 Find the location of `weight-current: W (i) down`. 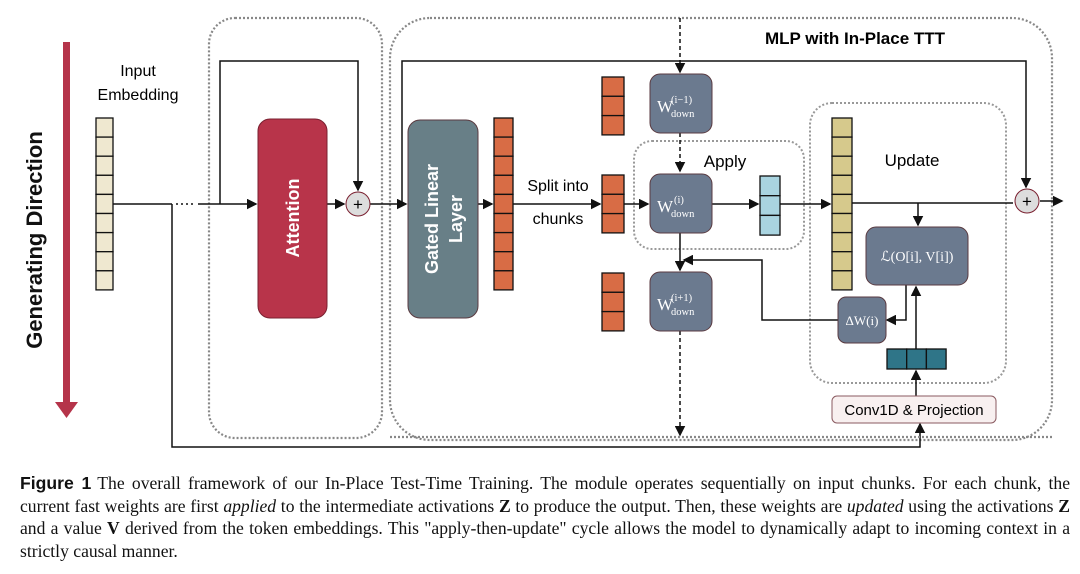

weight-current: W (i) down is located at coordinates (681, 203).